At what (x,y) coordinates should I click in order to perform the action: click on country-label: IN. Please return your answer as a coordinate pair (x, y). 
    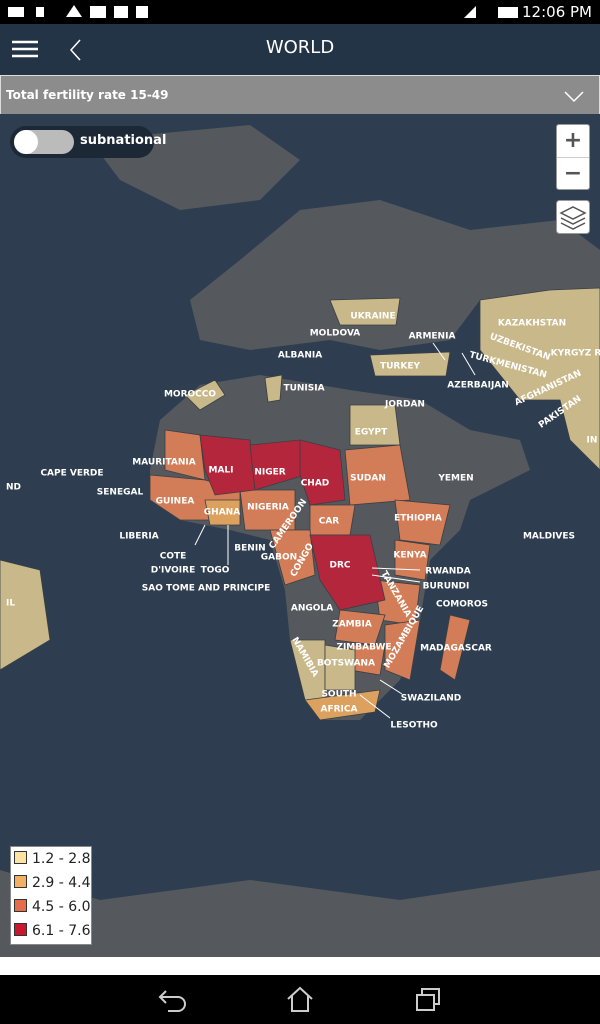
    Looking at the image, I should click on (592, 441).